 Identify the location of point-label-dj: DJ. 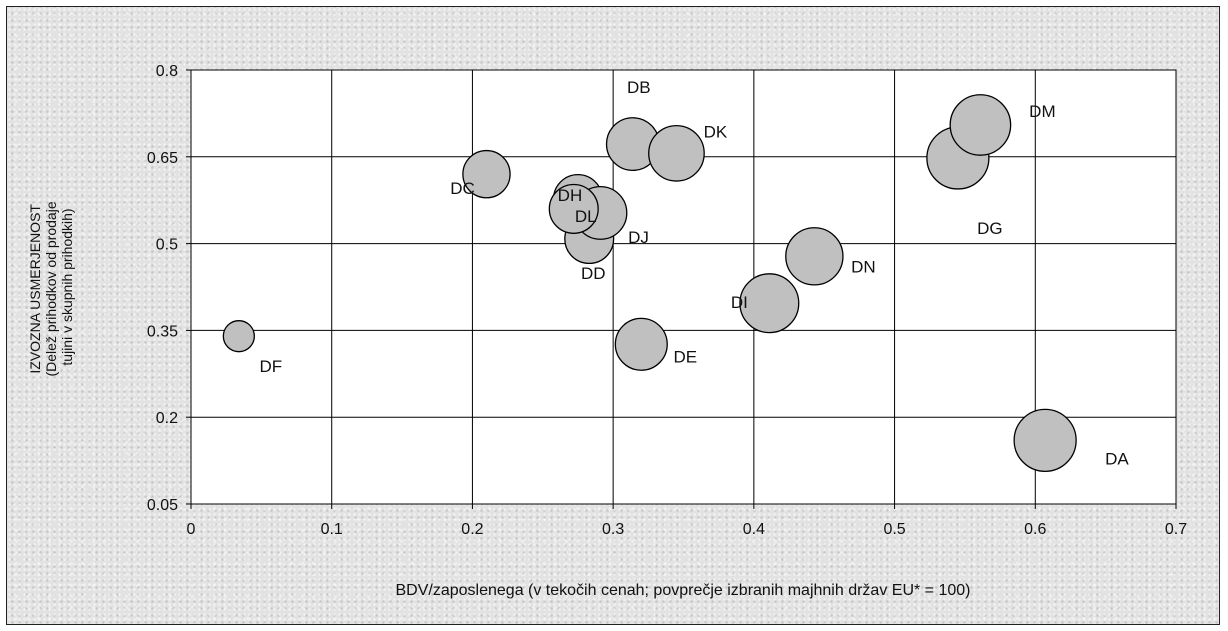
(638, 237).